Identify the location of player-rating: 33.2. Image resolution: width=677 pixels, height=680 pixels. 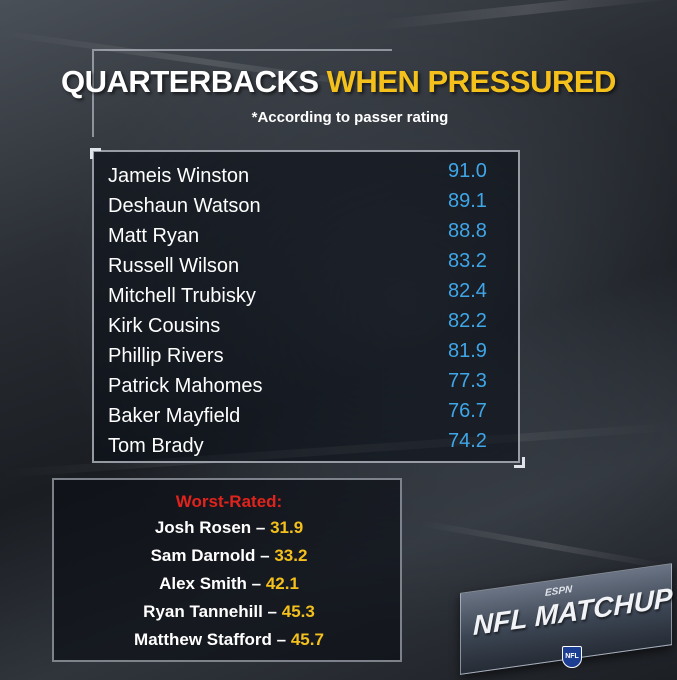
(291, 555).